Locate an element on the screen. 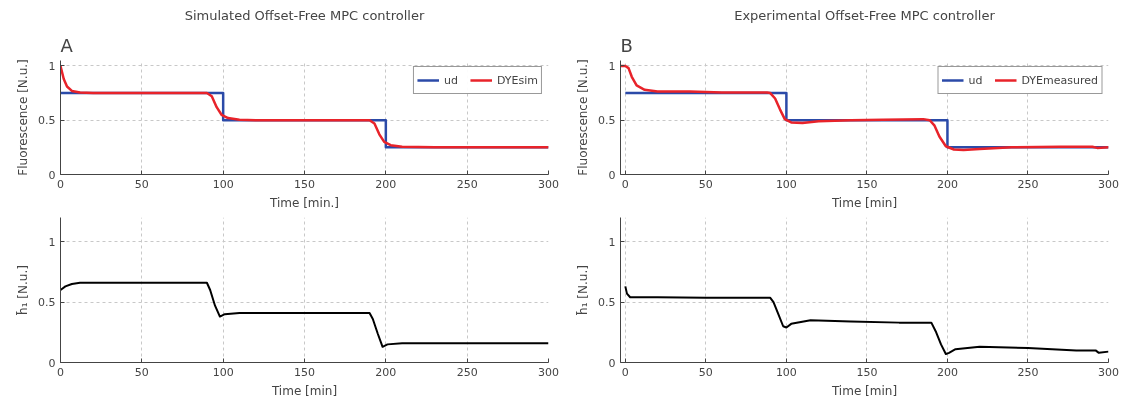  text: A is located at coordinates (67, 45).